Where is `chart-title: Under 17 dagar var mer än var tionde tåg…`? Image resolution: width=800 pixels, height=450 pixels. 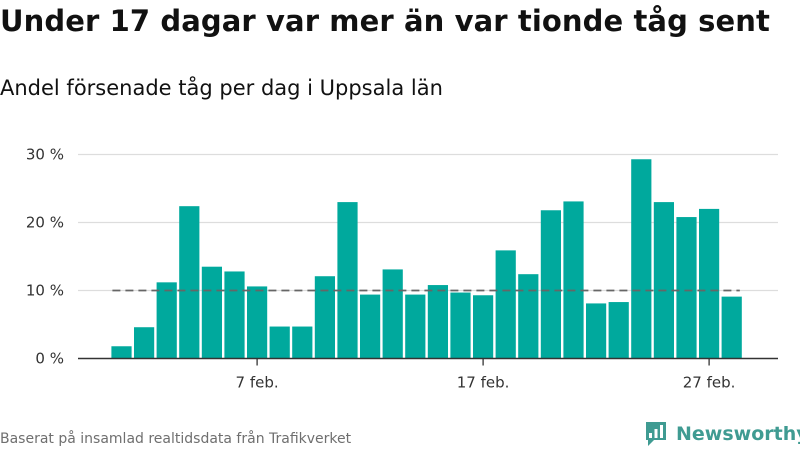
chart-title: Under 17 dagar var mer än var tionde tåg… is located at coordinates (385, 21).